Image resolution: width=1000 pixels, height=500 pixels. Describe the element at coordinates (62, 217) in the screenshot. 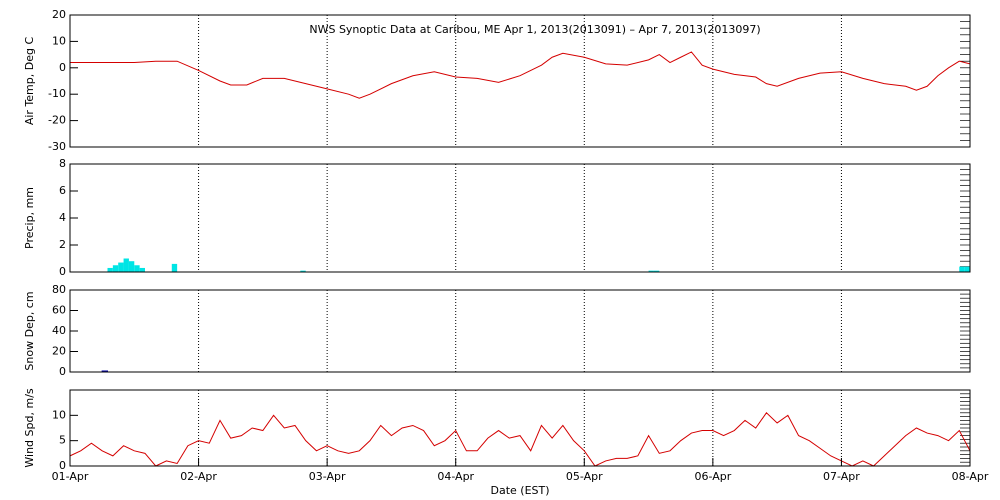

I see `y-tick-label: 4` at that location.